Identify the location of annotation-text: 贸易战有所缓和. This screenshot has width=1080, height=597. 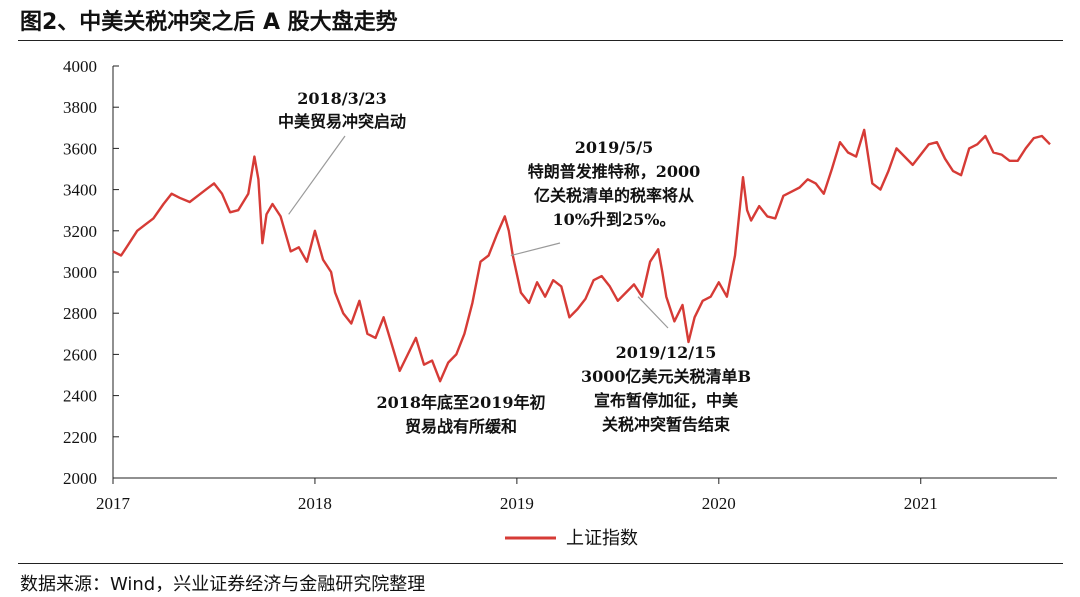
(461, 426).